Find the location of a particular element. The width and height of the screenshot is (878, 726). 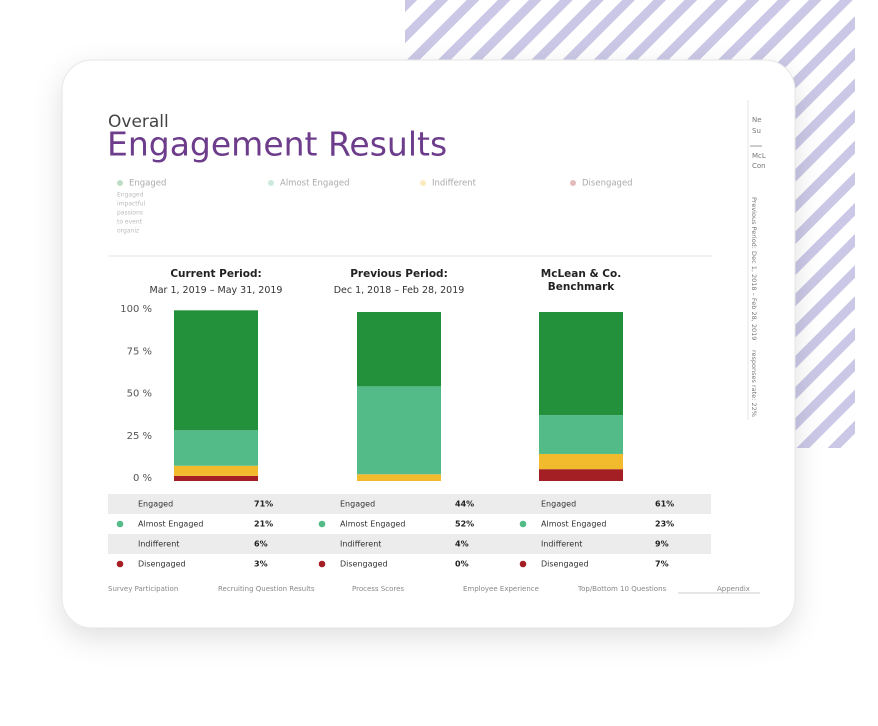

legend-note: passions is located at coordinates (130, 213).